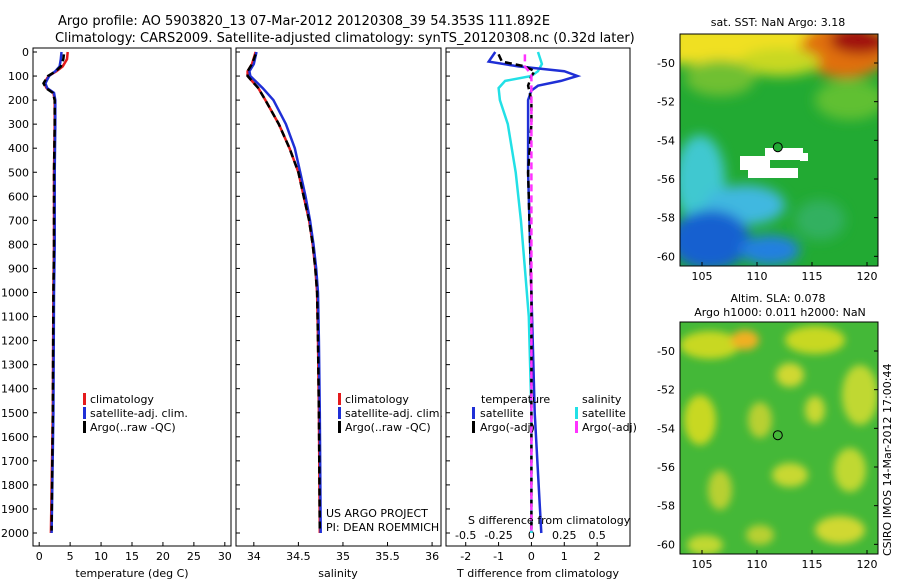  I want to click on legend-label-s-argo: Argo(-adj), so click(609, 427).